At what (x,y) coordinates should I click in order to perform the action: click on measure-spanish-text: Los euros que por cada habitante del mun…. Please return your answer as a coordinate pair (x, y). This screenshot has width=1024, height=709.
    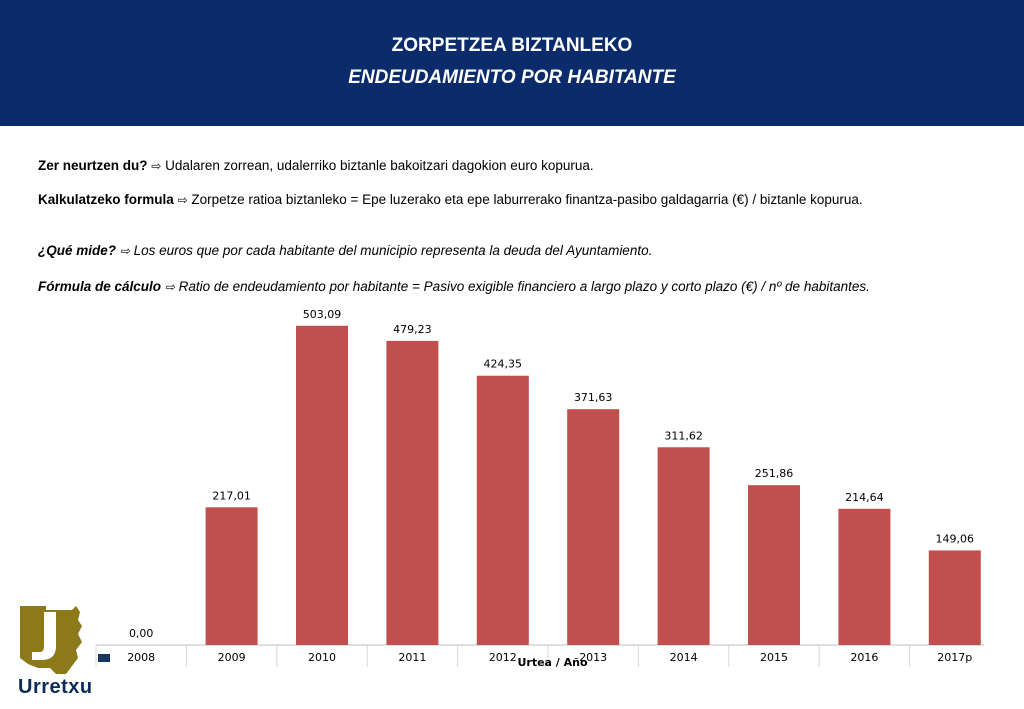
    Looking at the image, I should click on (393, 250).